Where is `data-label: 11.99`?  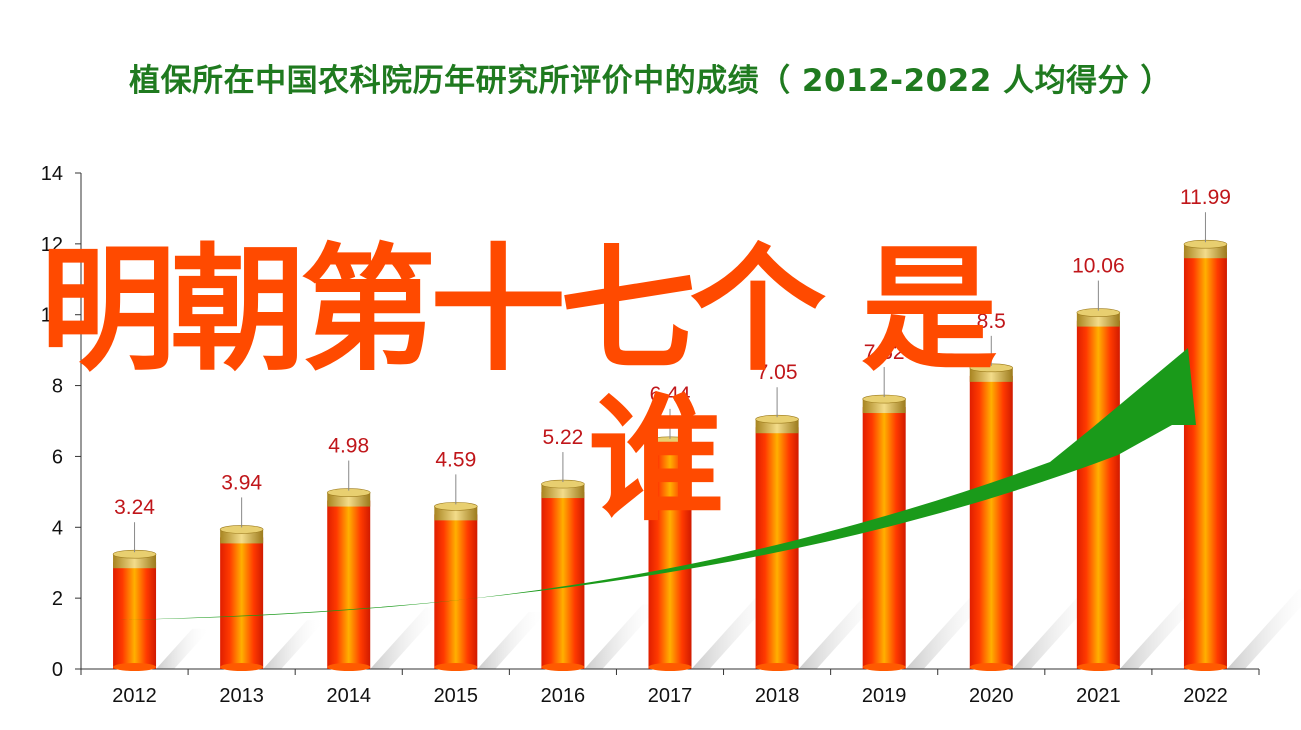
data-label: 11.99 is located at coordinates (1205, 197).